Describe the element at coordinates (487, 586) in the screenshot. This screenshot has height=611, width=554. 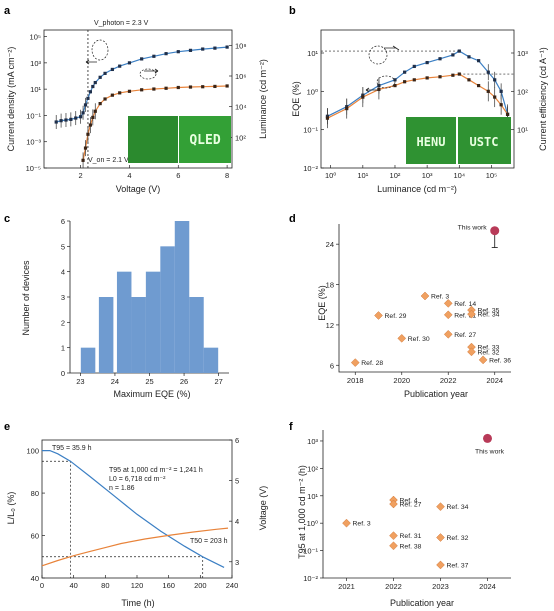
I see `x-tick-label-f: 2024` at that location.